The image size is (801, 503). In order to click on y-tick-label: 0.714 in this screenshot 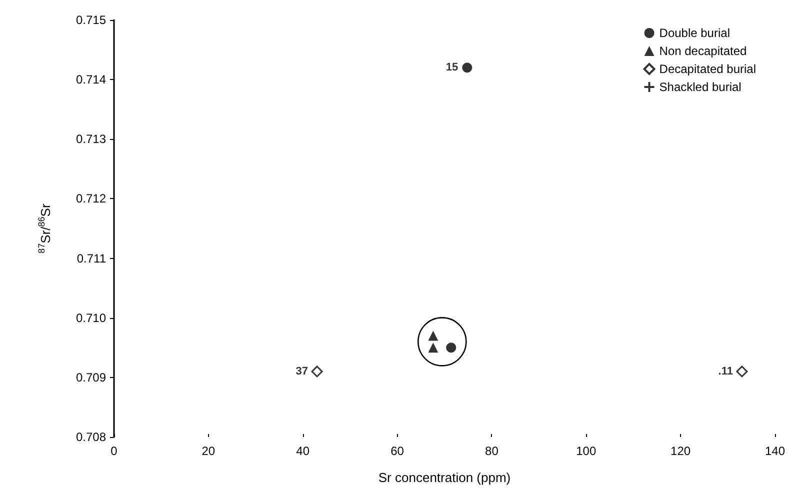, I will do `click(91, 79)`.